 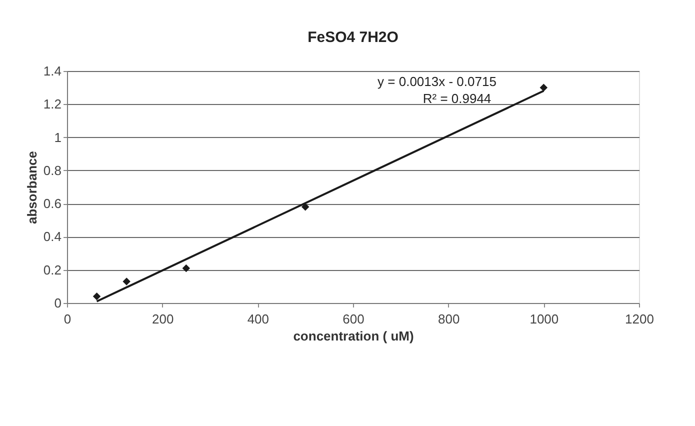 I want to click on y-tick-label: 1, so click(x=58, y=137).